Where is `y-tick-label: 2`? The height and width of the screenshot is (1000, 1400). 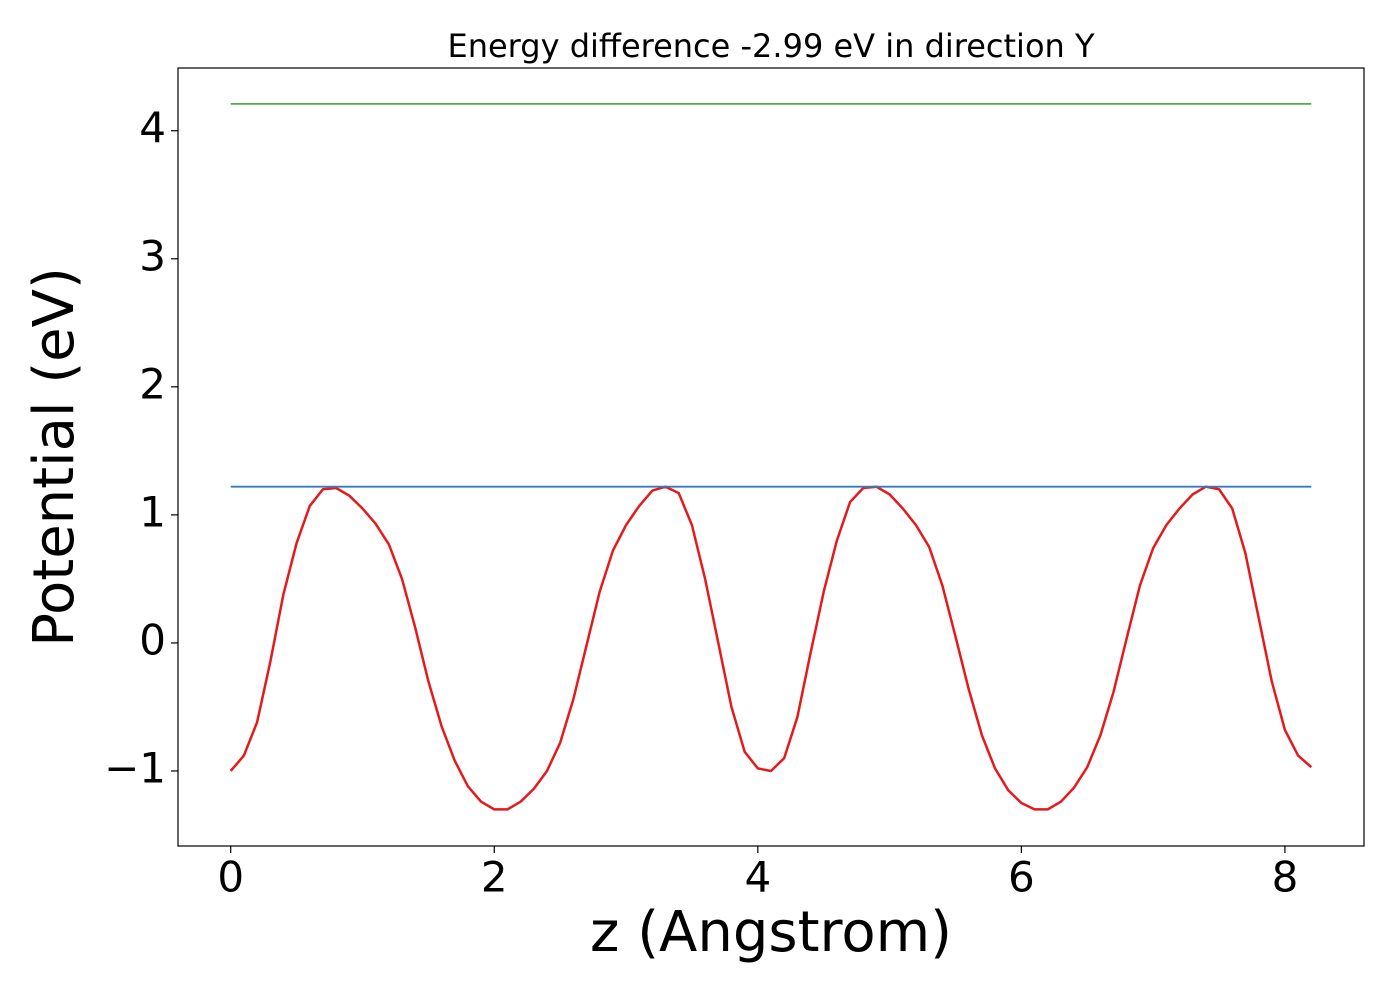 y-tick-label: 2 is located at coordinates (152, 383).